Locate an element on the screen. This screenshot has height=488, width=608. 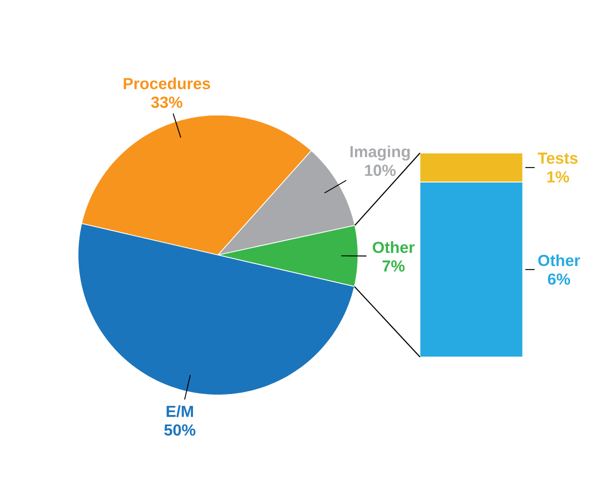
data-label: 10% is located at coordinates (380, 170).